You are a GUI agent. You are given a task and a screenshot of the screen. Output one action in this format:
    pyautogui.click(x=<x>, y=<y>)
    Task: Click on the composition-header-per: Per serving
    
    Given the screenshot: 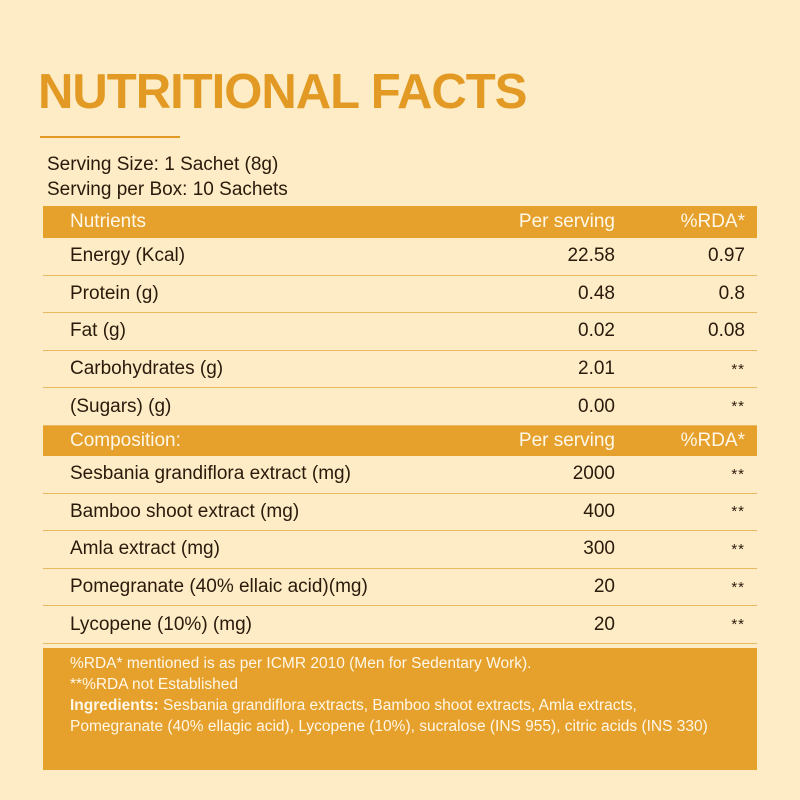 What is the action you would take?
    pyautogui.click(x=566, y=440)
    